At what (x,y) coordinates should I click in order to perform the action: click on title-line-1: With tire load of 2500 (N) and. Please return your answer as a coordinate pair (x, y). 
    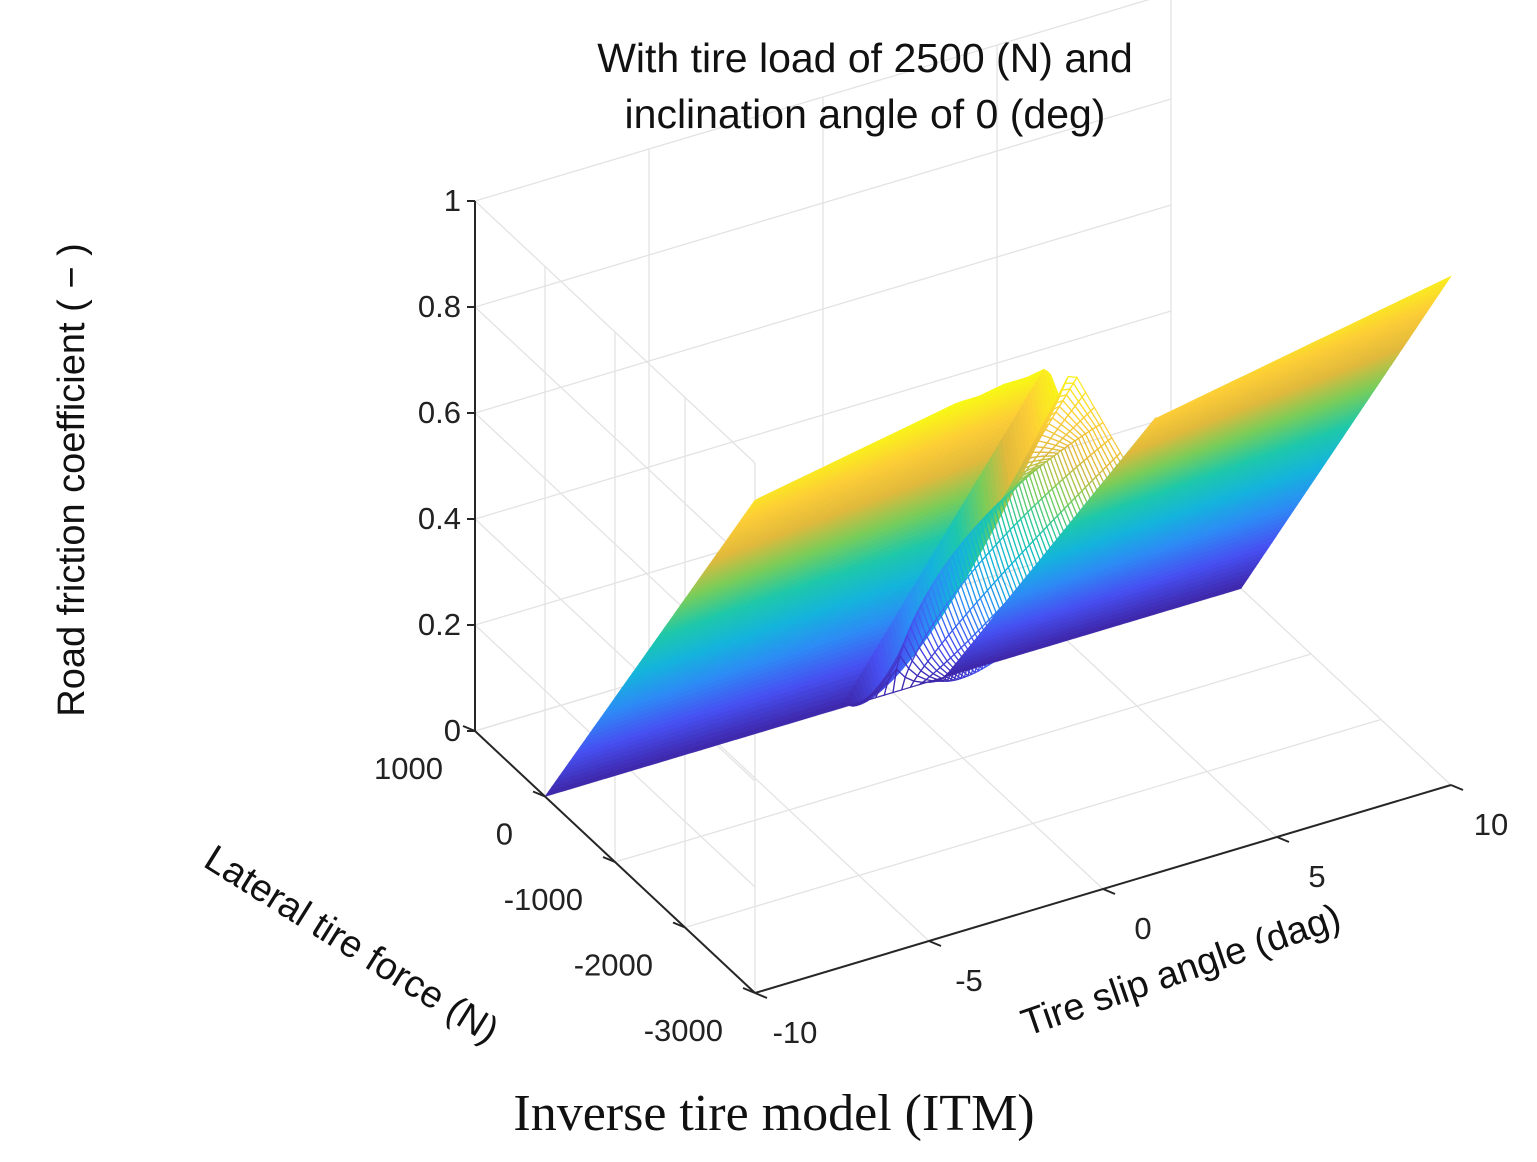
    Looking at the image, I should click on (865, 58).